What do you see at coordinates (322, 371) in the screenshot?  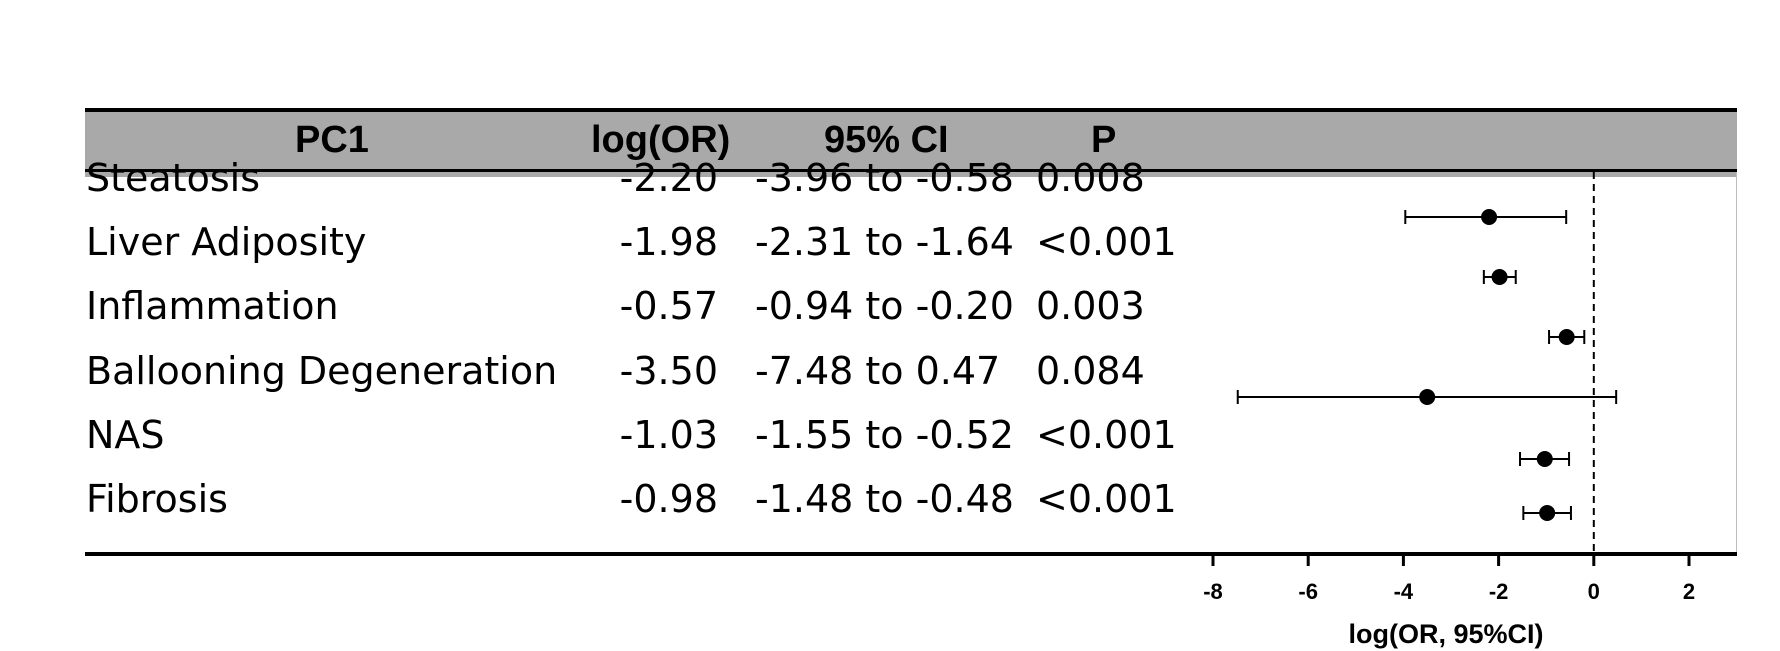 I see `row-label: Ballooning Degeneration` at bounding box center [322, 371].